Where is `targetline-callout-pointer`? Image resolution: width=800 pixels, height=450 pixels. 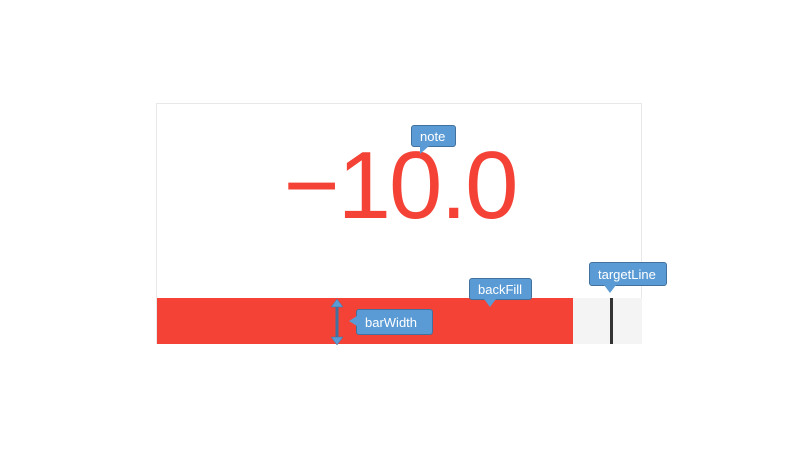
targetline-callout-pointer is located at coordinates (610, 289).